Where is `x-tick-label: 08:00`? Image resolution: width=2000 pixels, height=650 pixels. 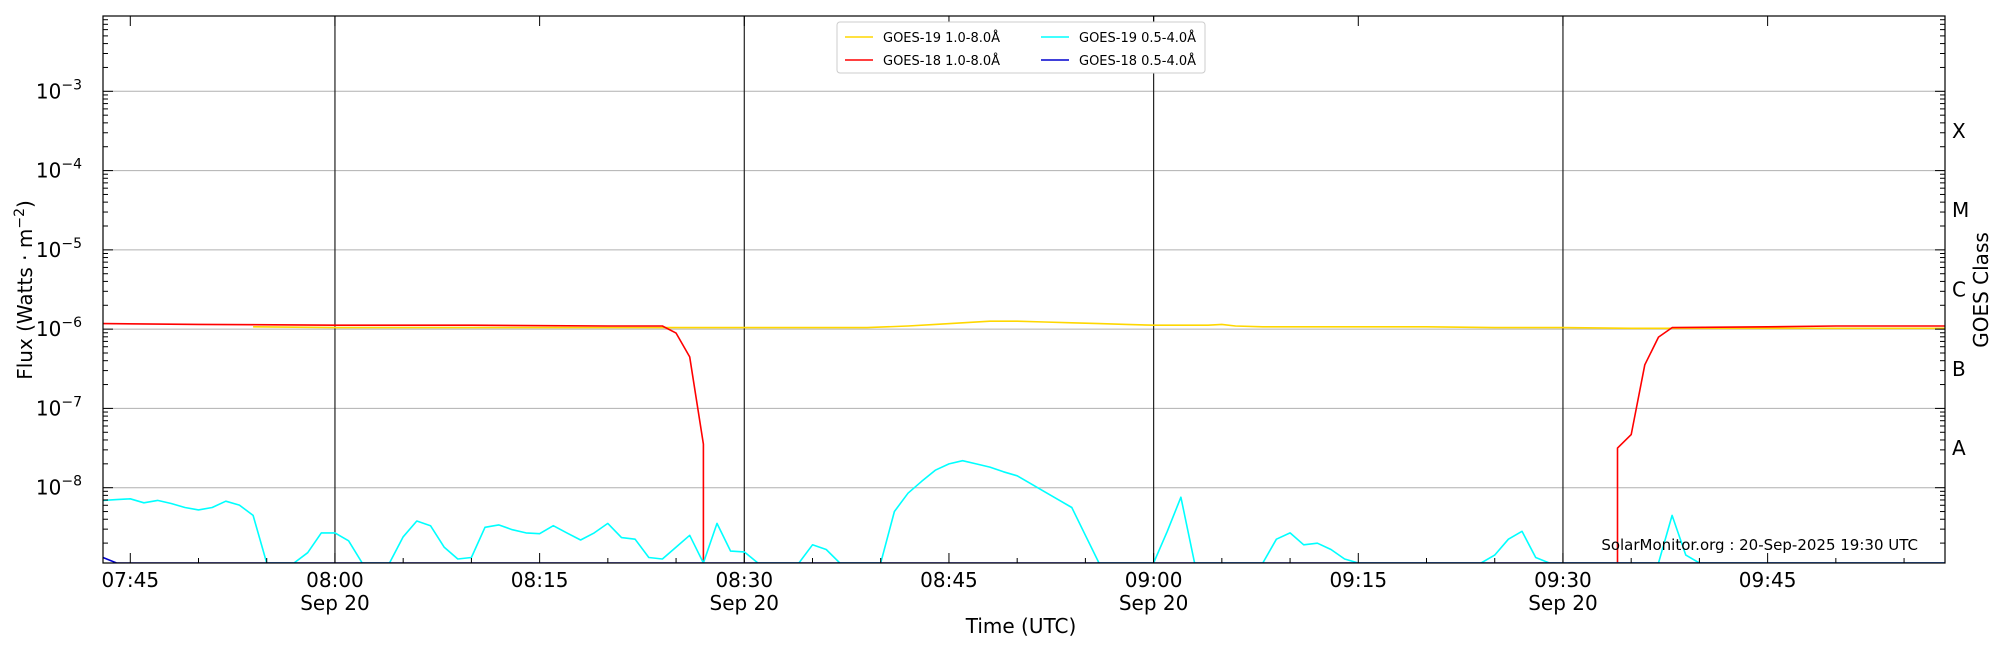 x-tick-label: 08:00 is located at coordinates (335, 580).